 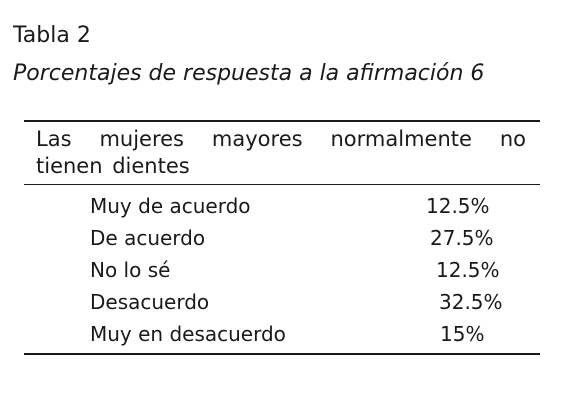 What do you see at coordinates (282, 302) in the screenshot?
I see `table-row: Desacuerdo 32.5%` at bounding box center [282, 302].